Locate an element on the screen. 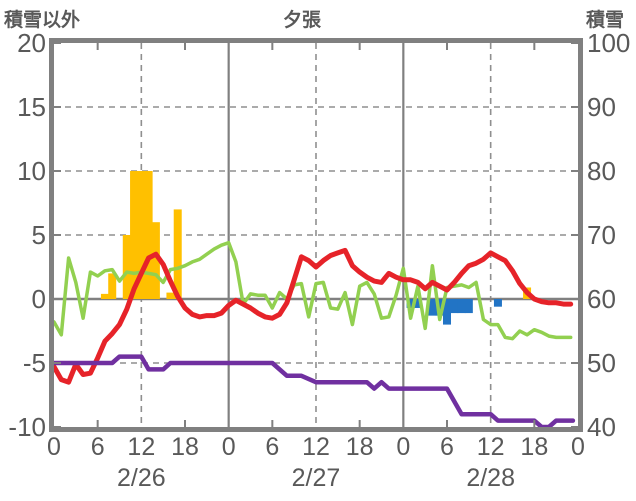 Image resolution: width=636 pixels, height=501 pixels. left-axis-tick-label: 5 is located at coordinates (38, 235).